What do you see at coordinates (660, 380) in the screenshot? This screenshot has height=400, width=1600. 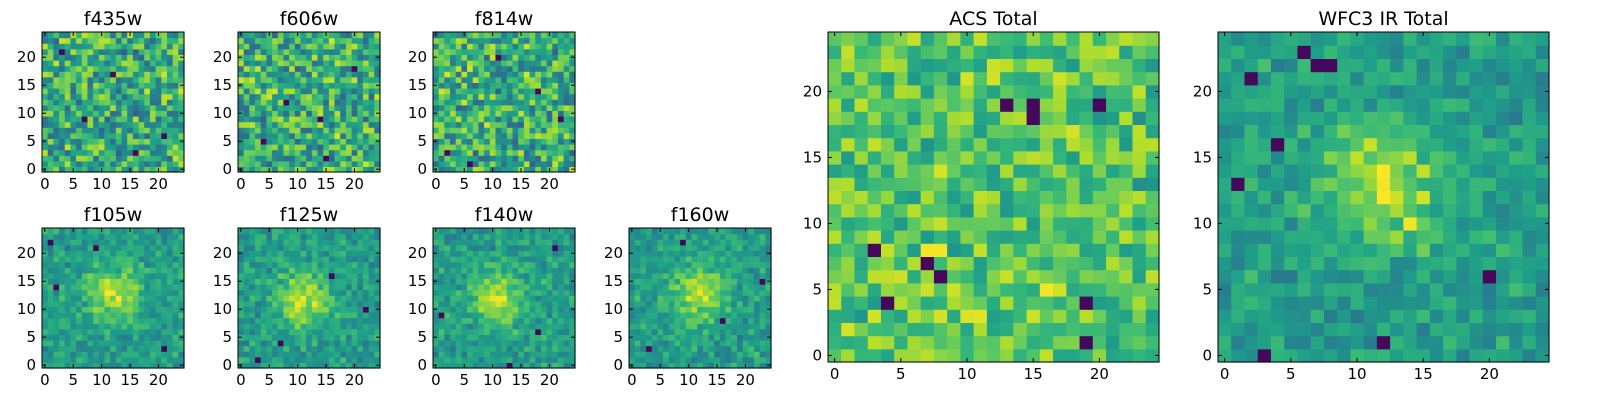 I see `x-tick-label: 5` at bounding box center [660, 380].